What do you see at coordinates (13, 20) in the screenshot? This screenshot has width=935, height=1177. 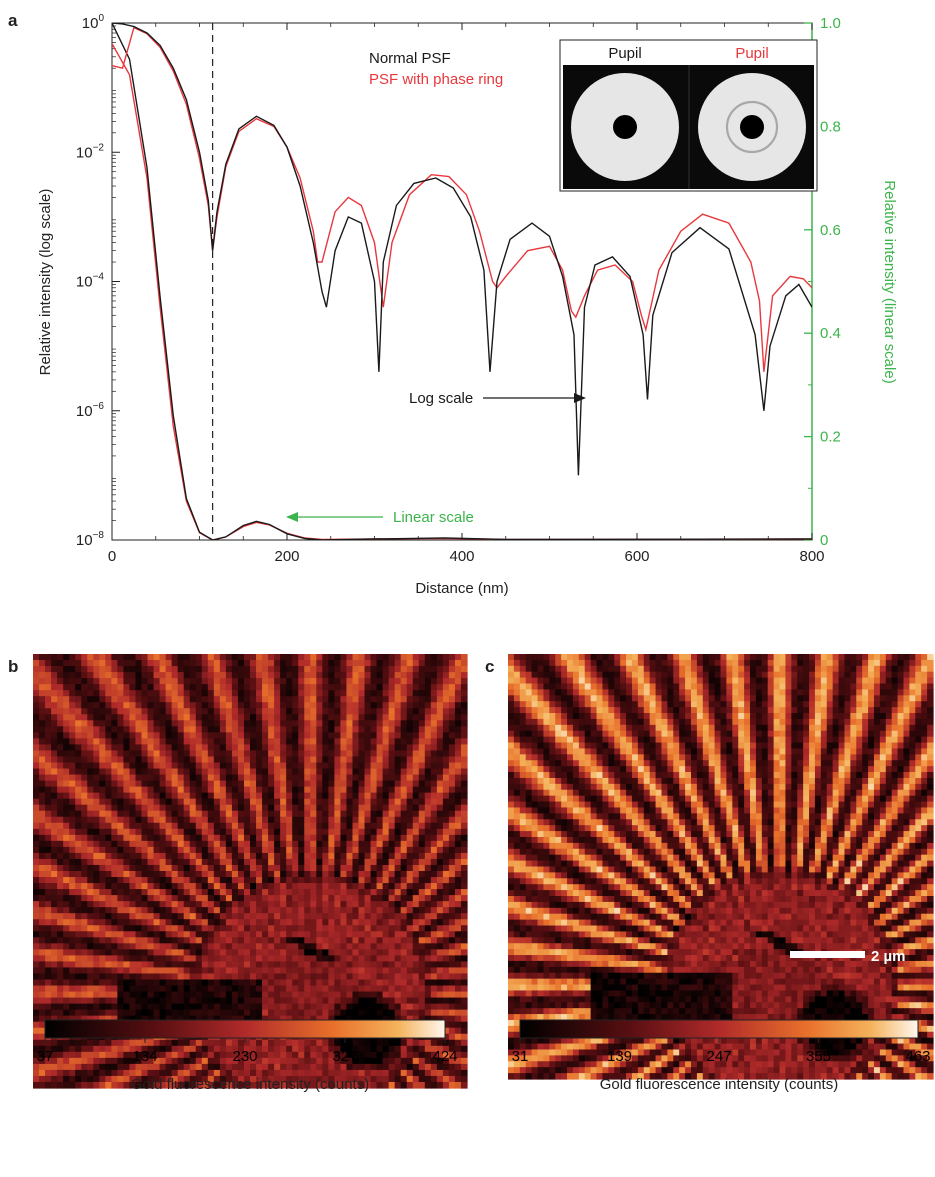 I see `panel-a-label: a` at bounding box center [13, 20].